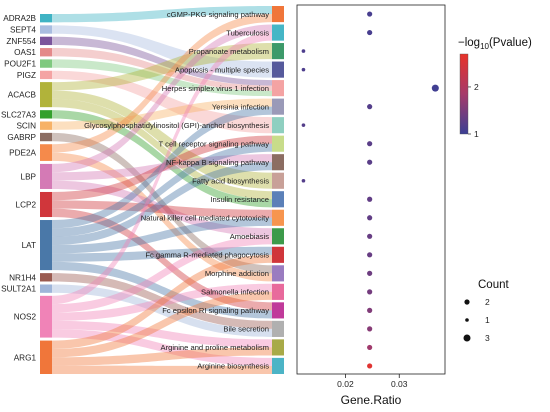  What do you see at coordinates (218, 14) in the screenshot?
I see `pathway-label-cgmp-pkg-signaling-pathway: cGMP-PKG signaling pathway` at bounding box center [218, 14].